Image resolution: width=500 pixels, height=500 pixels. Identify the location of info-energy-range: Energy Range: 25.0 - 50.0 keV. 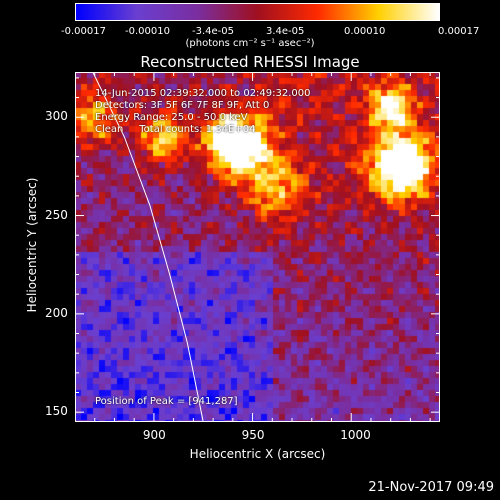
(171, 117).